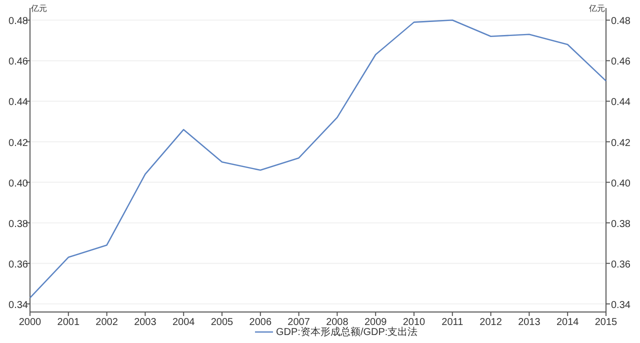 The image size is (640, 343). Describe the element at coordinates (18, 62) in the screenshot. I see `y-tick-label: 0.46` at that location.